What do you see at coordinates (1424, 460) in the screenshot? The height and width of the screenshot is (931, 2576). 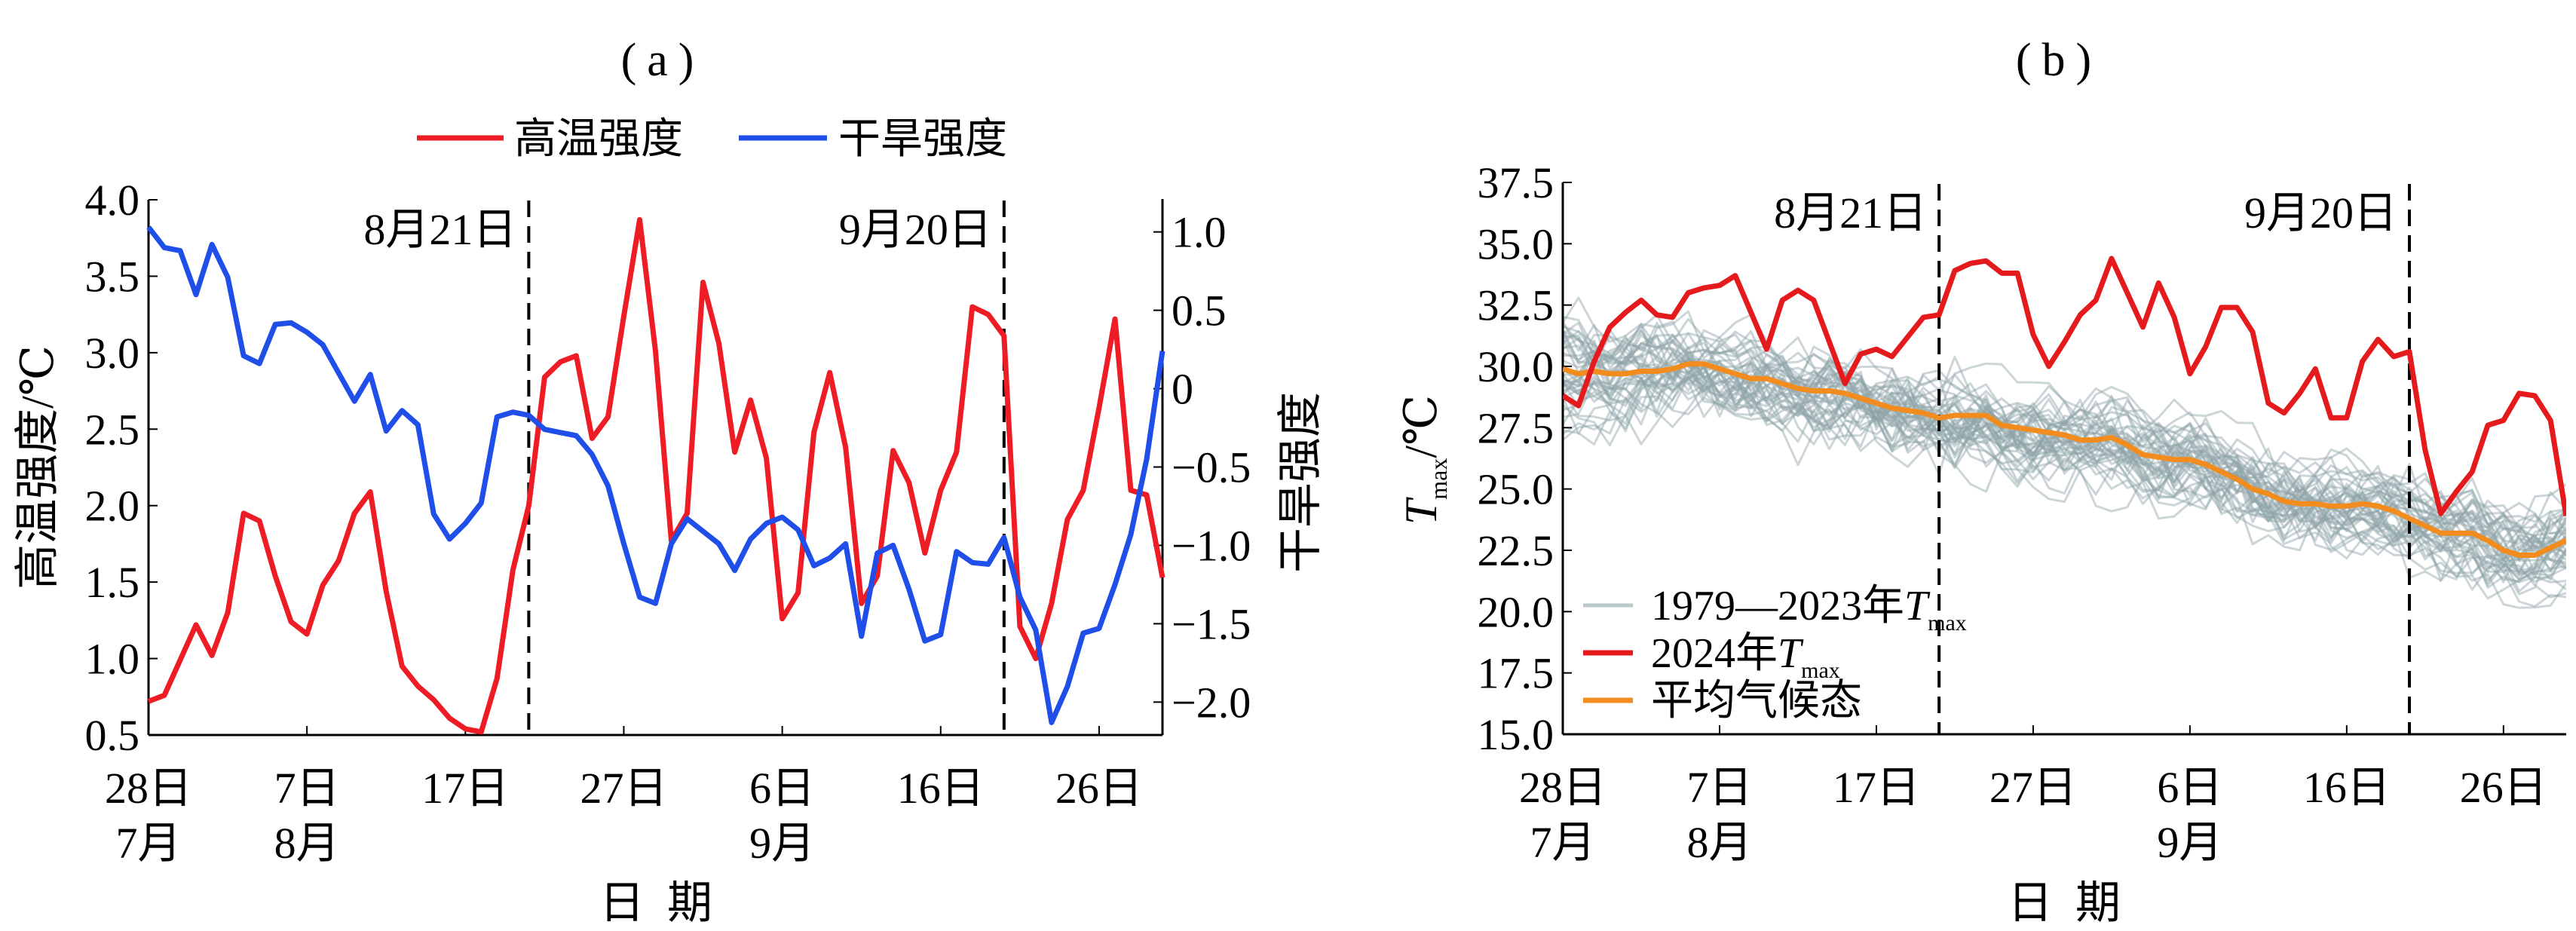 I see `panel-b-ylabel: Tmax/℃` at bounding box center [1424, 460].